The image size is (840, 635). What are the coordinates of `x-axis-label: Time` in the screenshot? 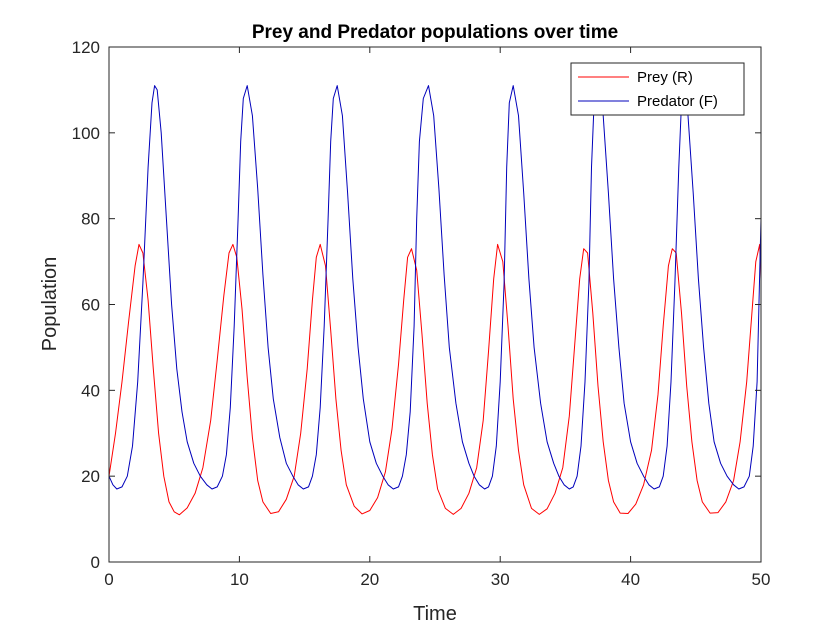 It's located at (435, 614).